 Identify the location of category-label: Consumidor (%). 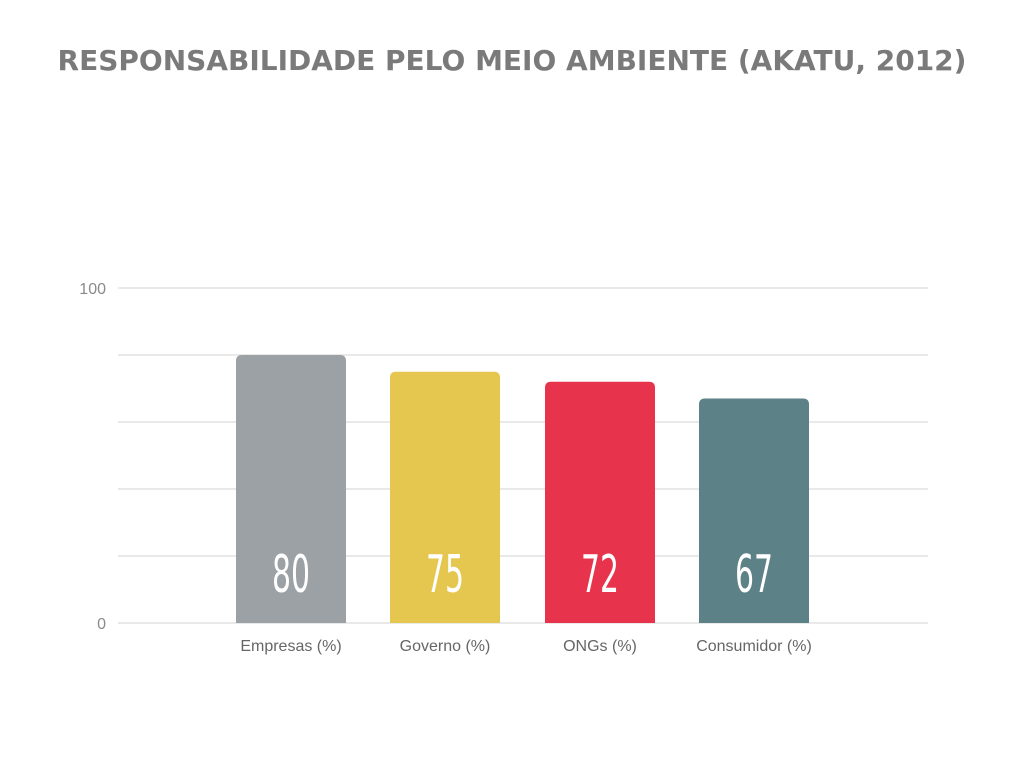
(754, 646).